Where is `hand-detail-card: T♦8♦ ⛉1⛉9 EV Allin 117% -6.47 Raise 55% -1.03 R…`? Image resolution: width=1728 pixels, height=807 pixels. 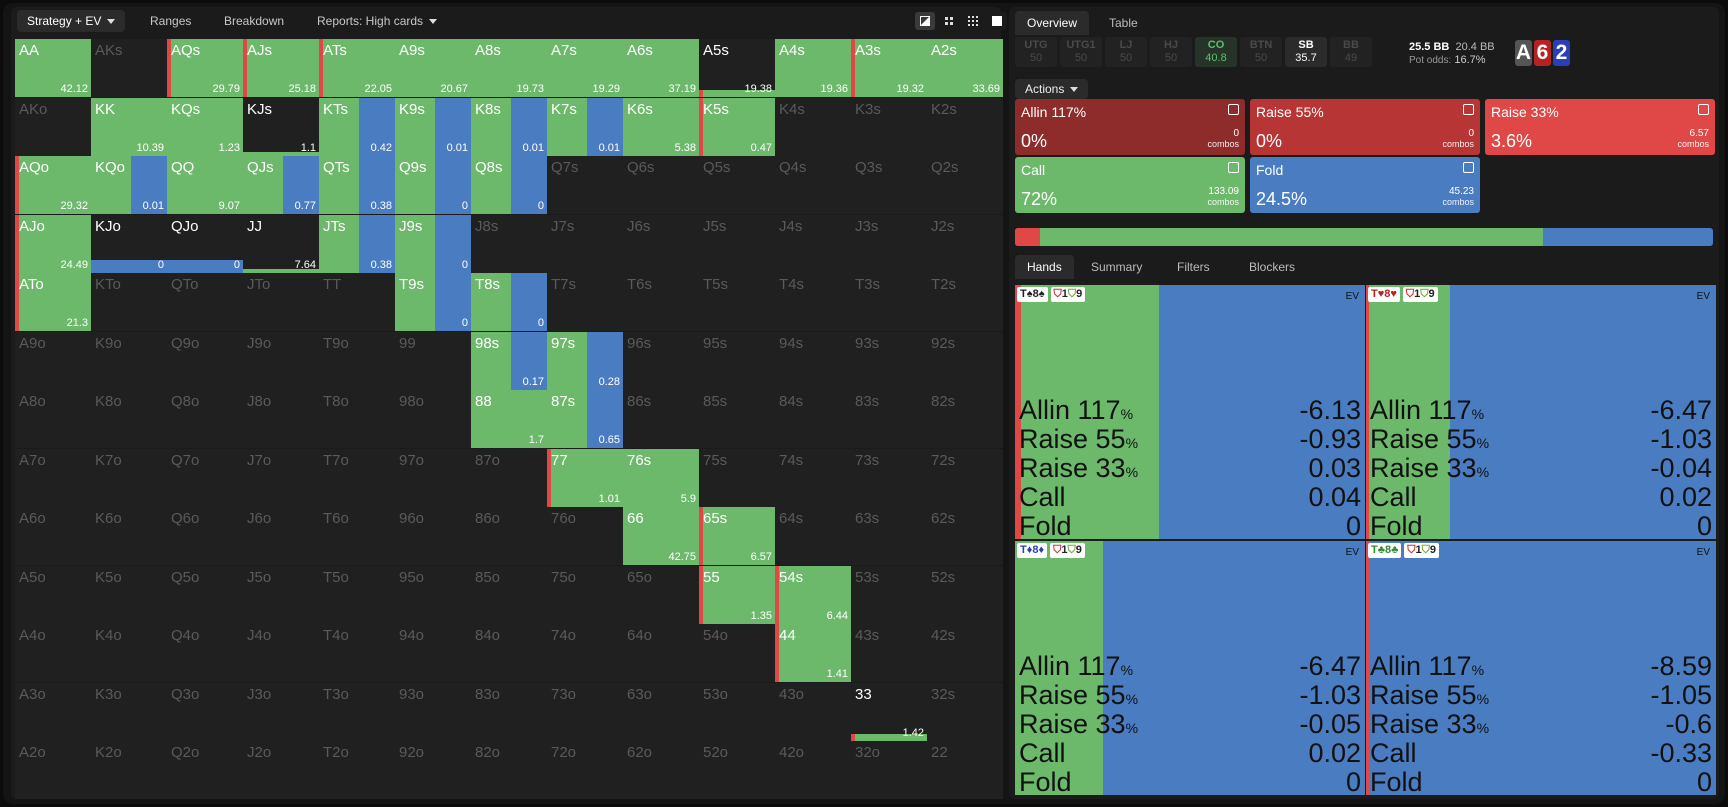 hand-detail-card: T♦8♦ ⛉1⛉9 EV Allin 117% -6.47 Raise 55% -1.03 R… is located at coordinates (1190, 668).